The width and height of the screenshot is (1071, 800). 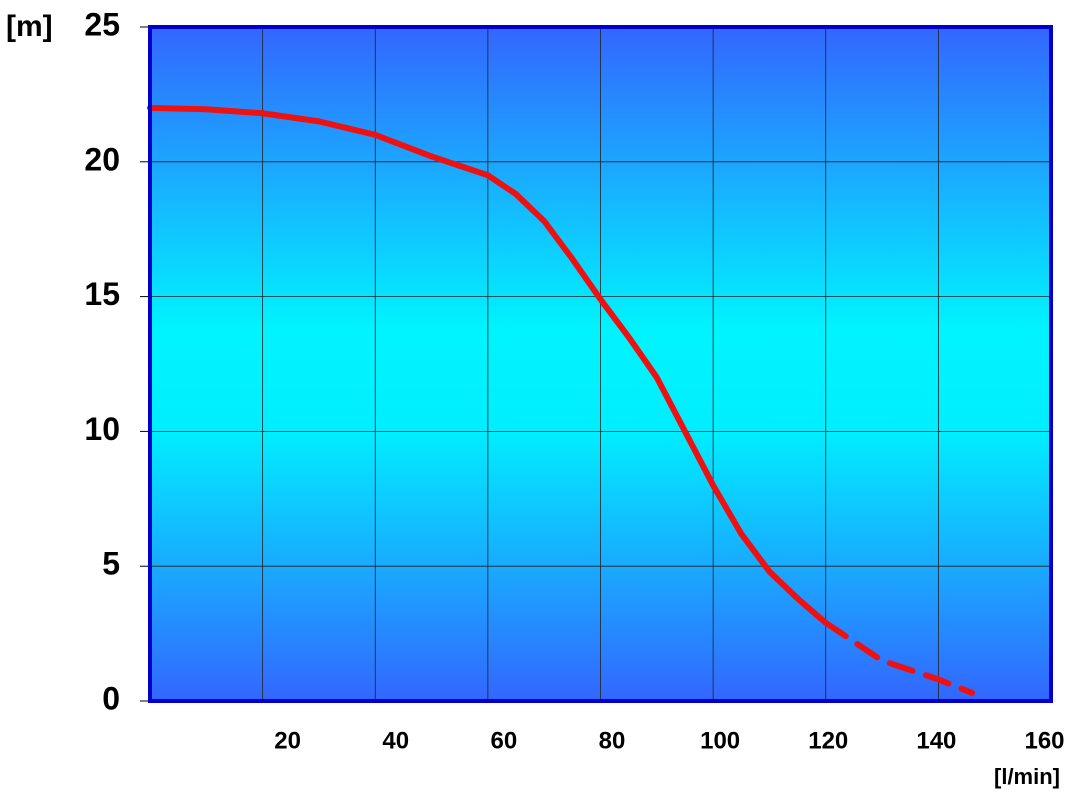 I want to click on x-tick-label: 140, so click(x=936, y=740).